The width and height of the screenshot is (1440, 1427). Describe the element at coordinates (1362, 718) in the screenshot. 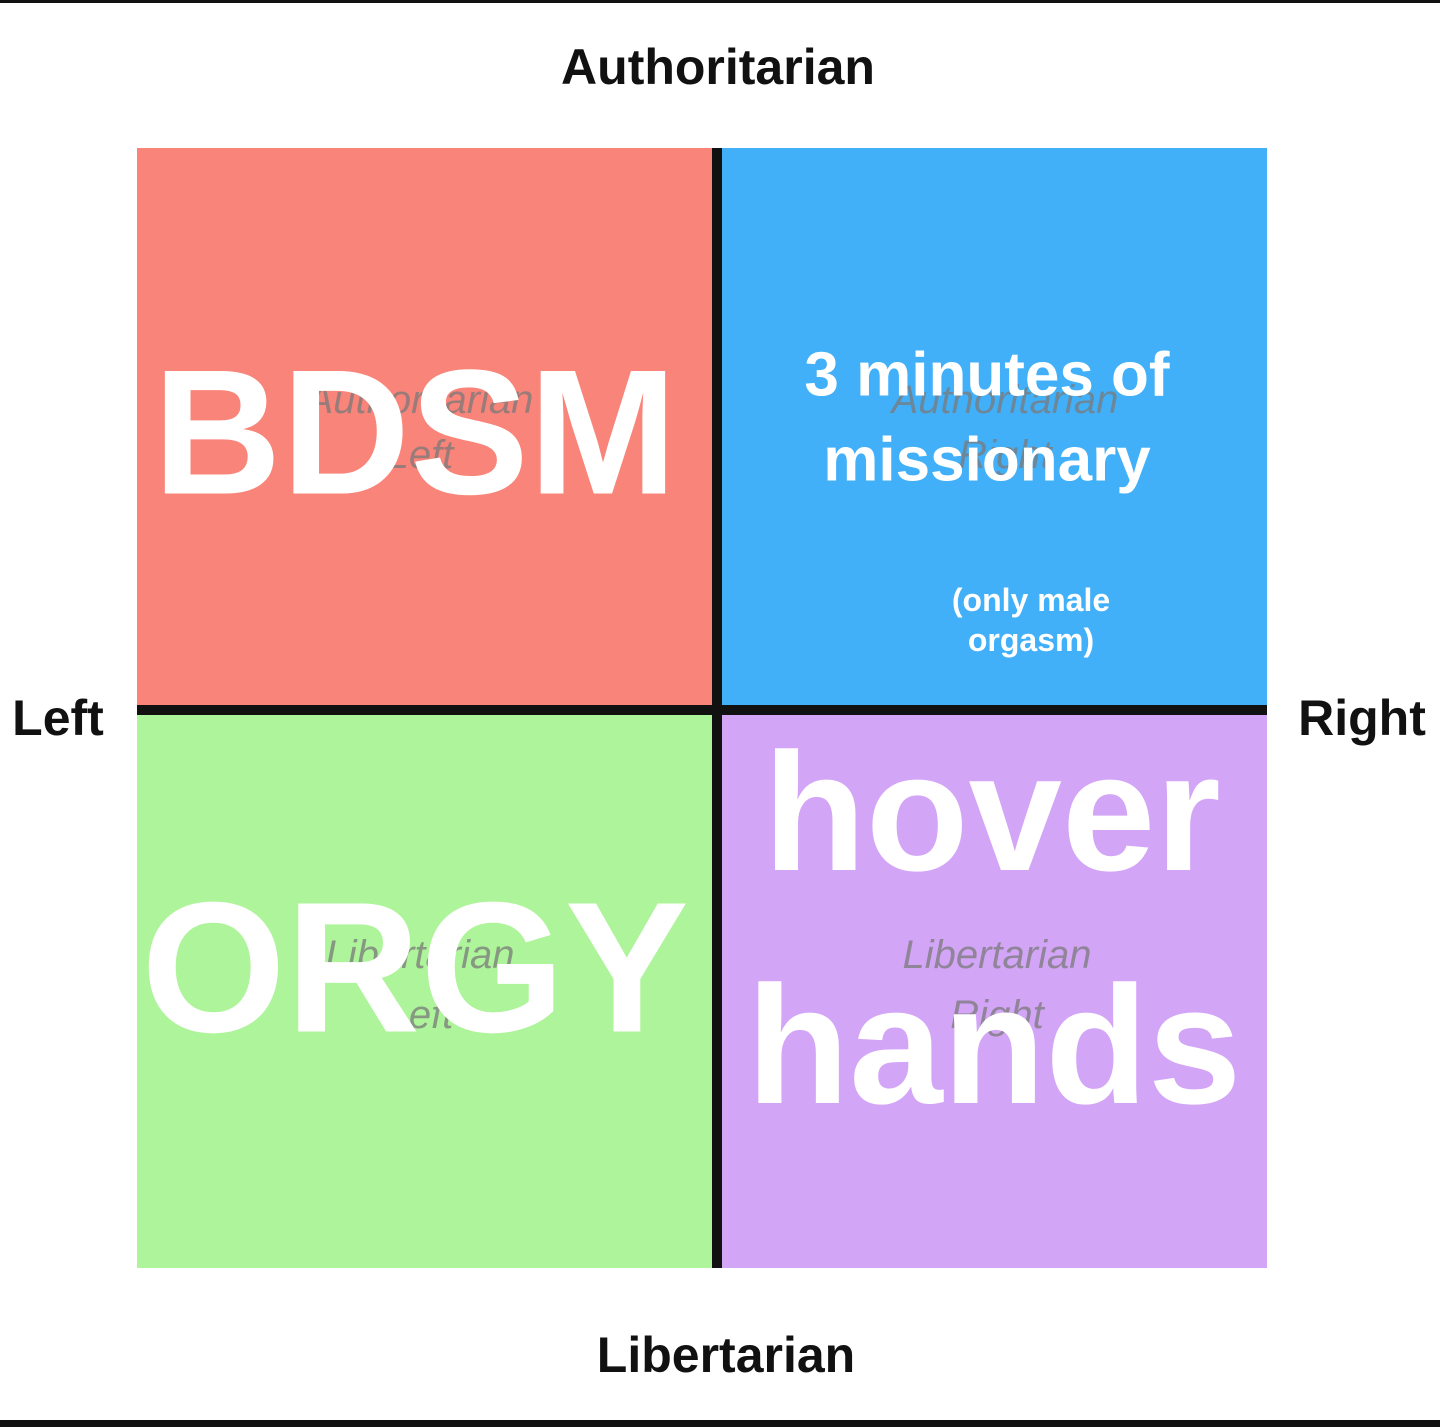

I see `axis-label: Right` at that location.